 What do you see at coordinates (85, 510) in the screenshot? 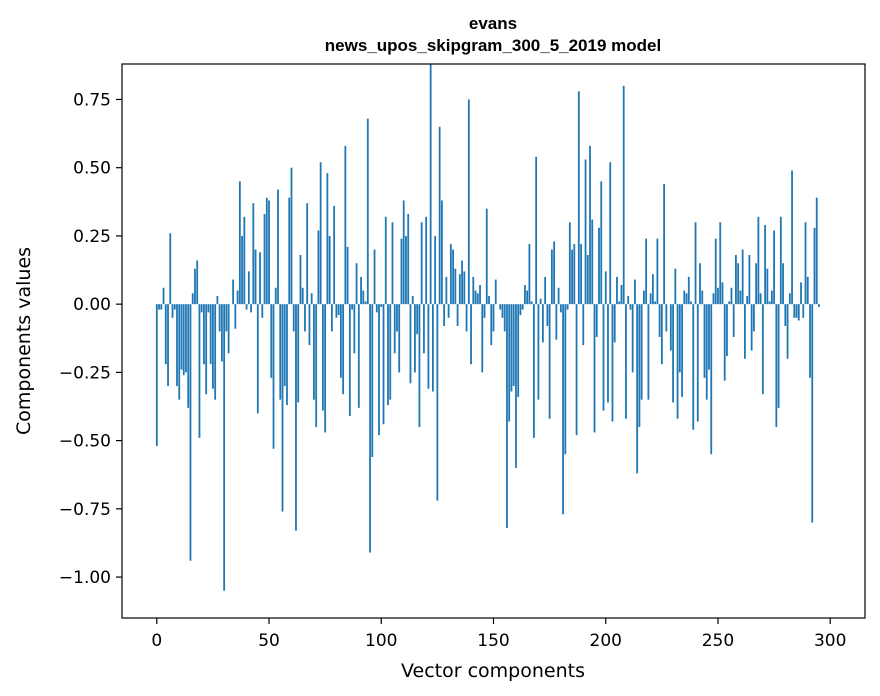
I see `y-tick-label: −0.75` at bounding box center [85, 510].